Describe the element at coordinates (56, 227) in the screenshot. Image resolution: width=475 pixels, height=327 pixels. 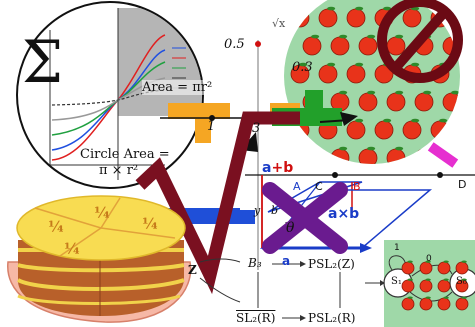
I see `cake-slice-1: ¼` at that location.